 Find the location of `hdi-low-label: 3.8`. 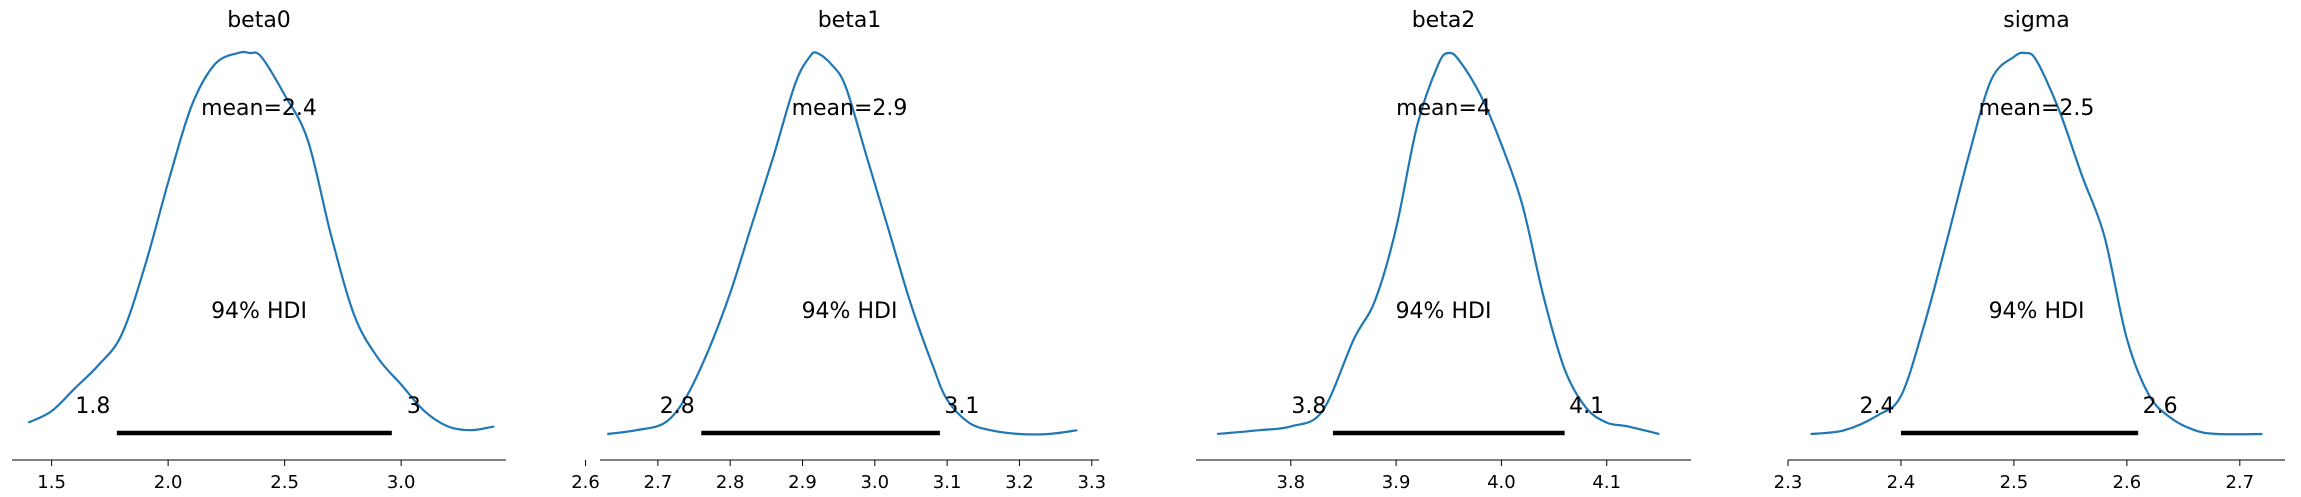

hdi-low-label: 3.8 is located at coordinates (1308, 406).